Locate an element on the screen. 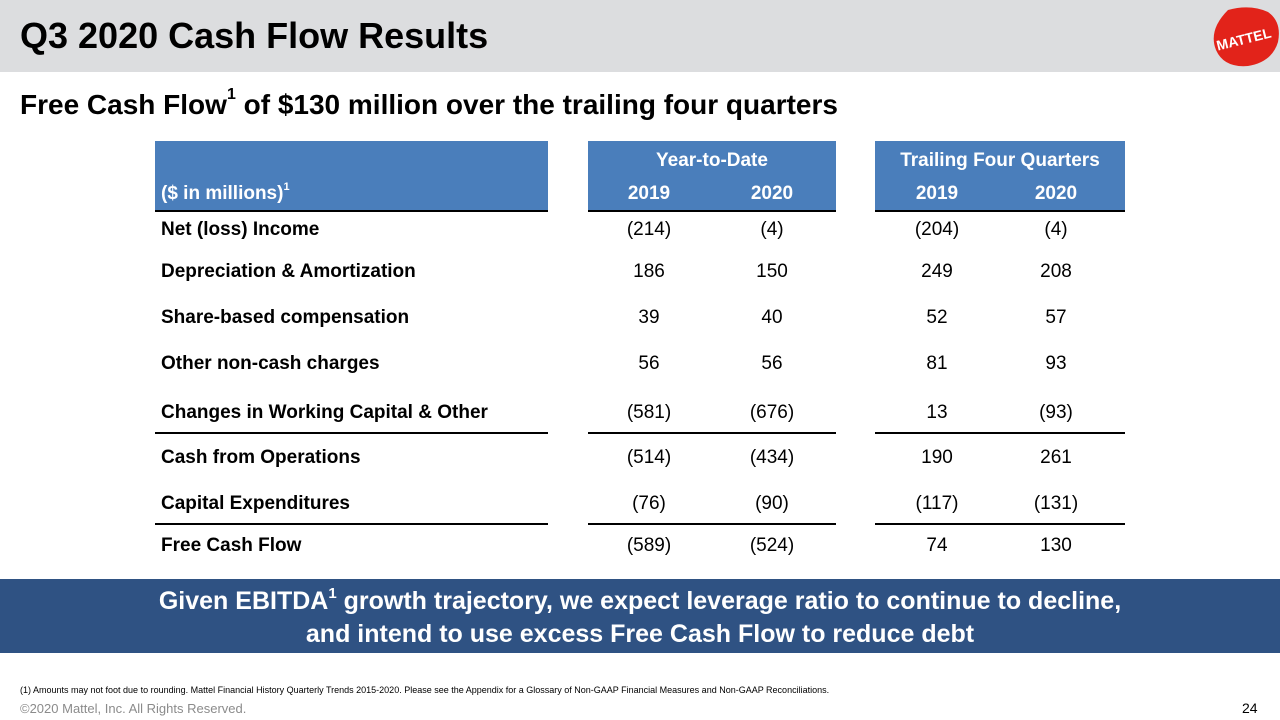  units-label-text: ($ in millions) is located at coordinates (222, 193).